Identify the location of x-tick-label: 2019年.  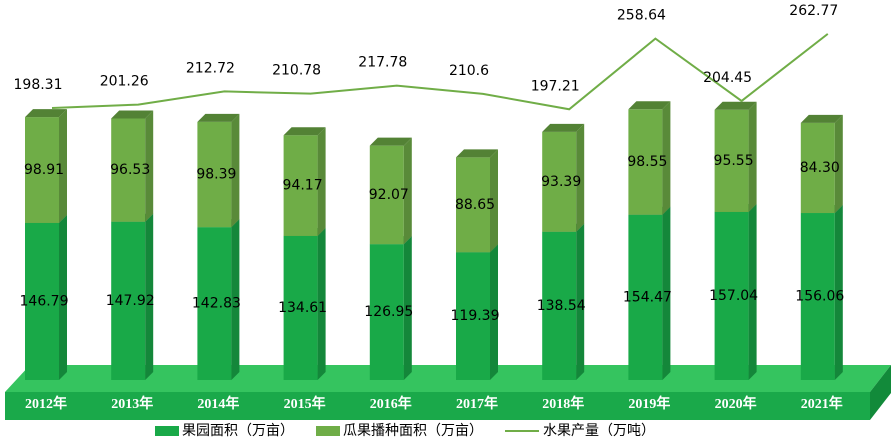
(649, 403).